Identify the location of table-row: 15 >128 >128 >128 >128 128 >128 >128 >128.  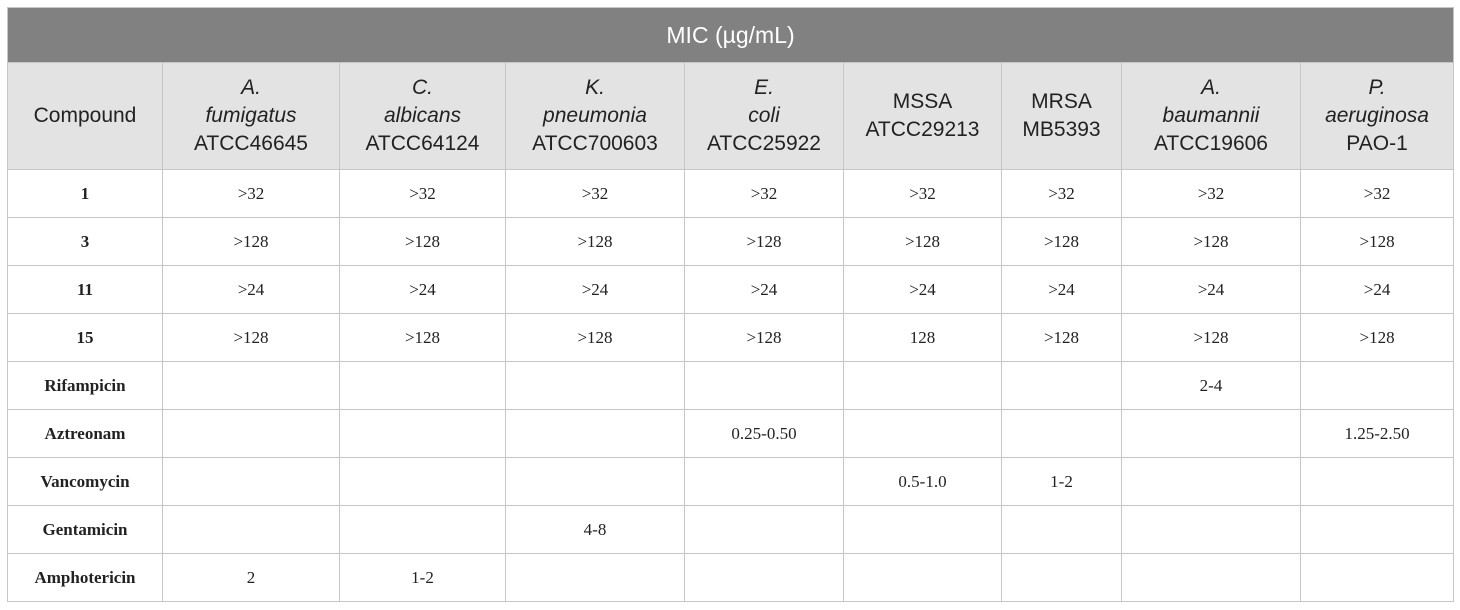
(731, 337).